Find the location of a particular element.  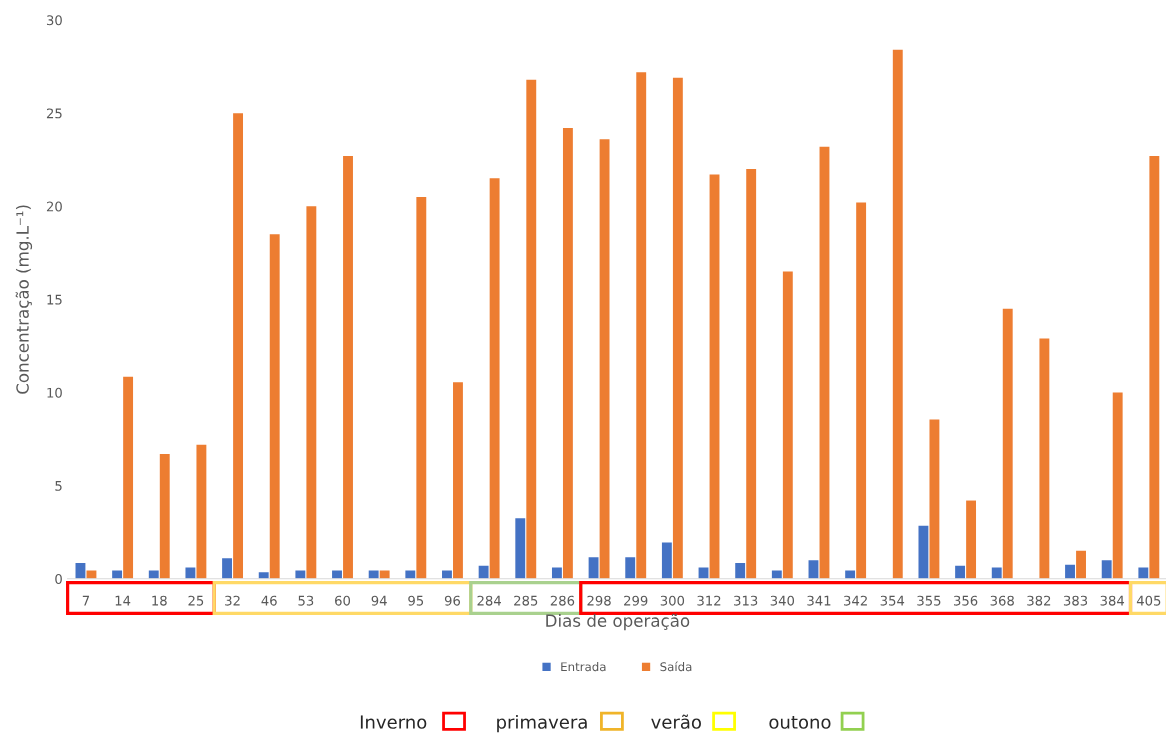

x-tick-label: 286 is located at coordinates (562, 600).